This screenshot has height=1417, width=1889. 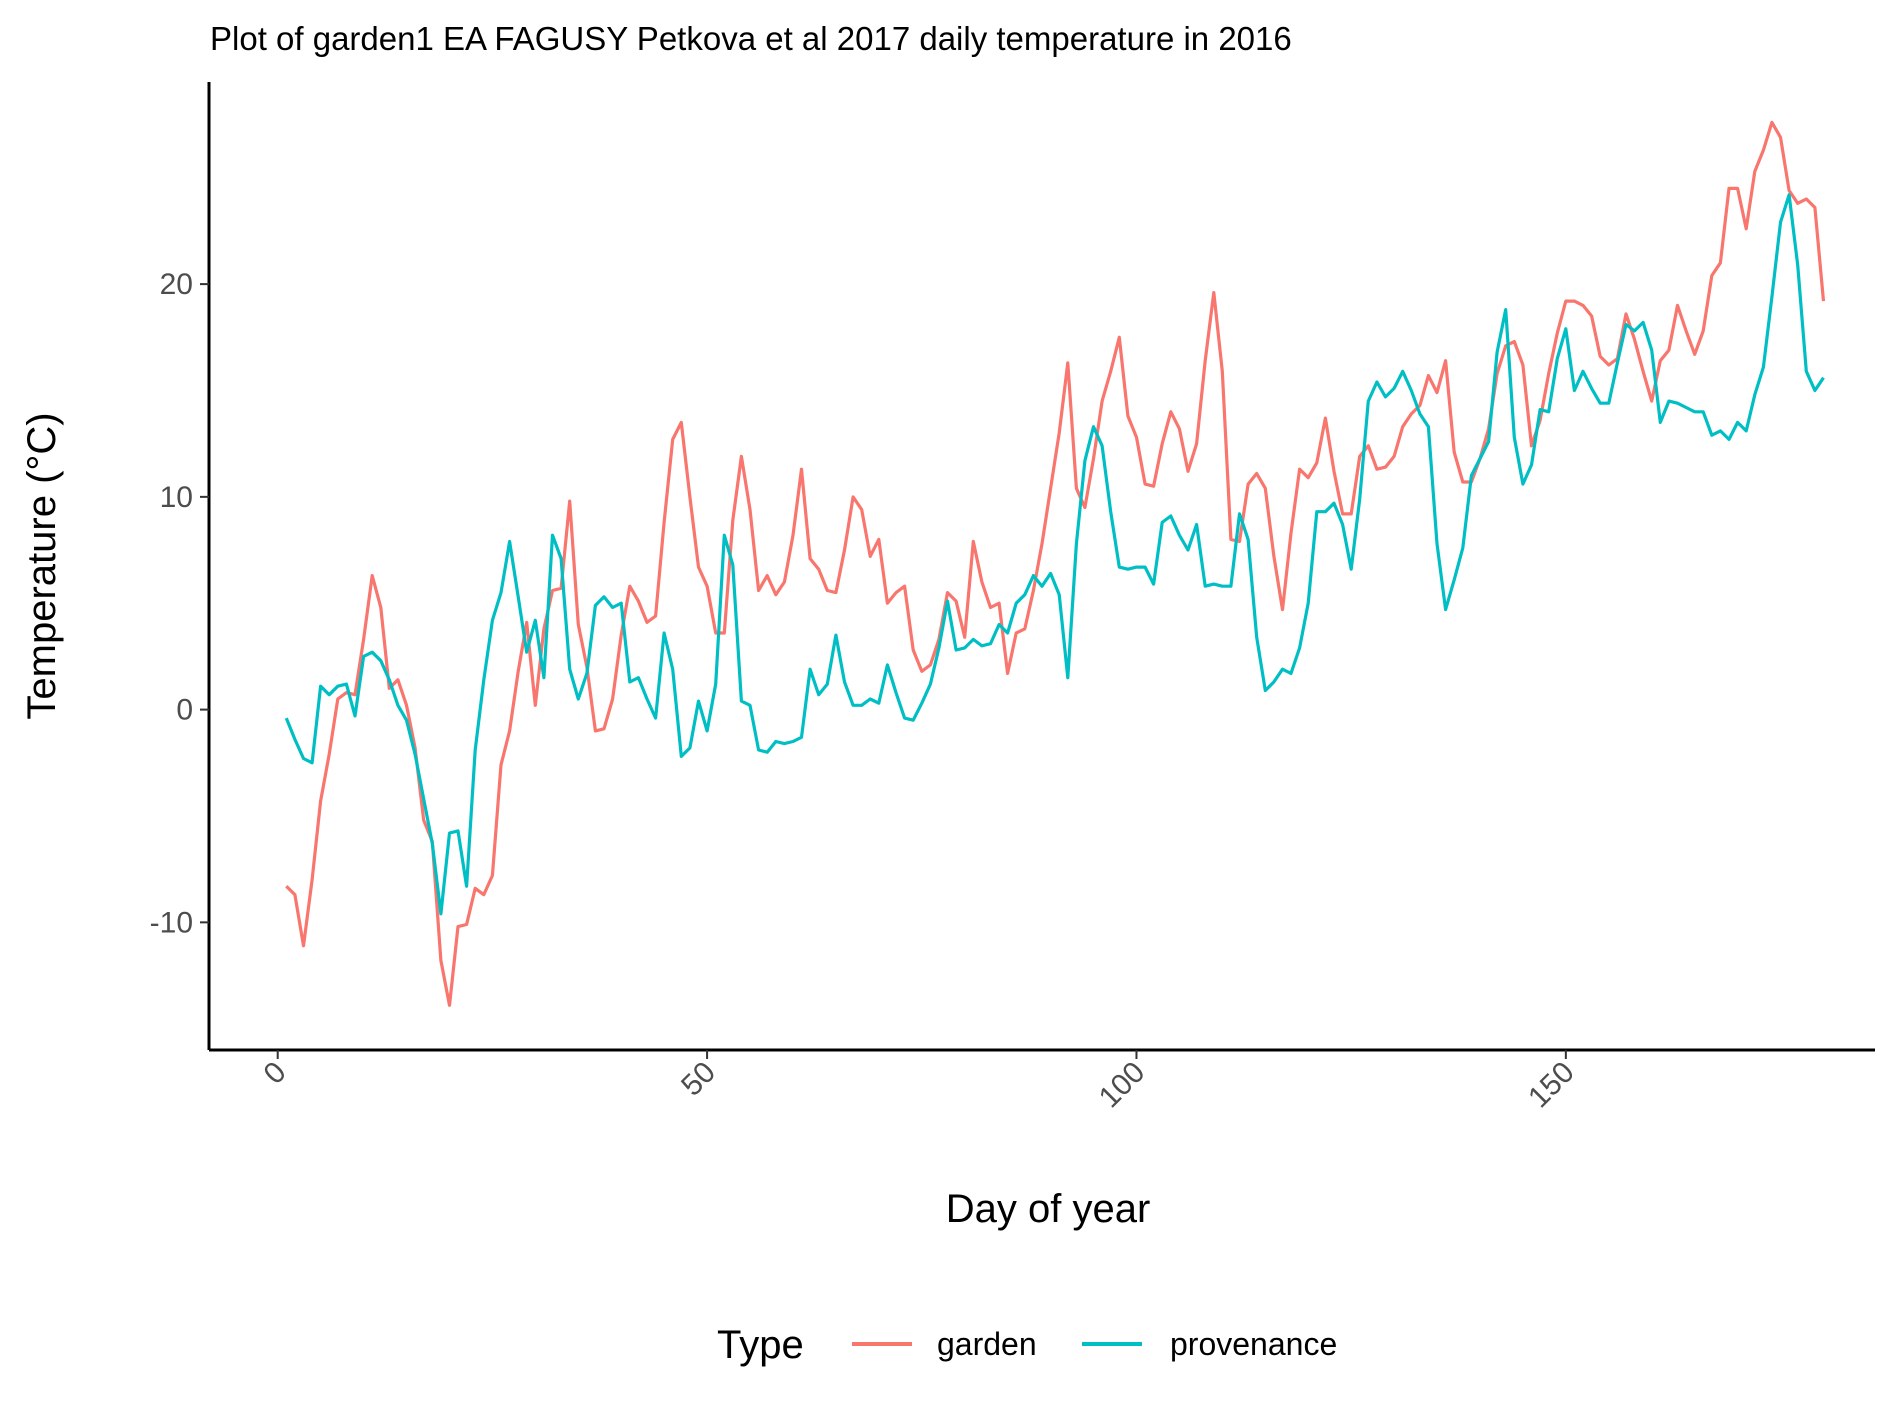 What do you see at coordinates (176, 497) in the screenshot?
I see `y-tick-label: 10` at bounding box center [176, 497].